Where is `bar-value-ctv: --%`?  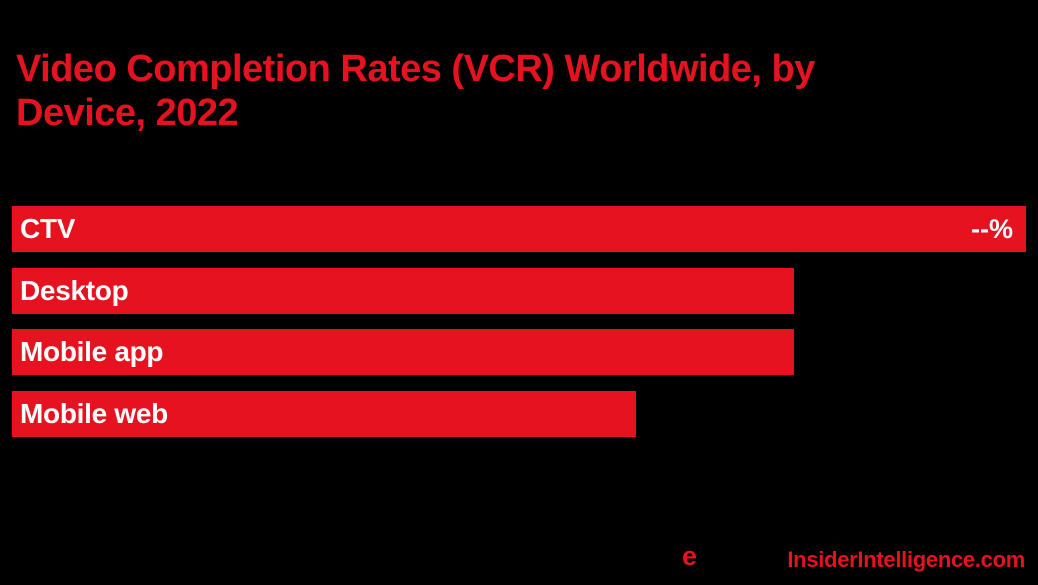 bar-value-ctv: --% is located at coordinates (992, 228).